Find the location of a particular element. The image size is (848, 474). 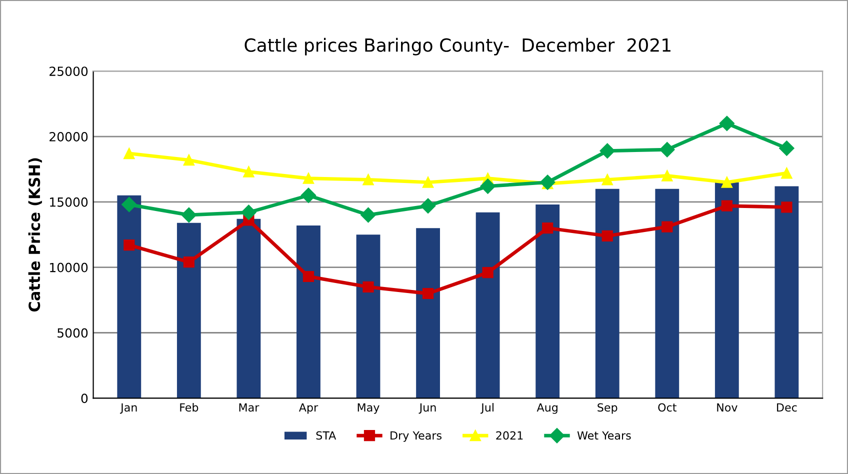

x-tick-label: Sep is located at coordinates (608, 408).